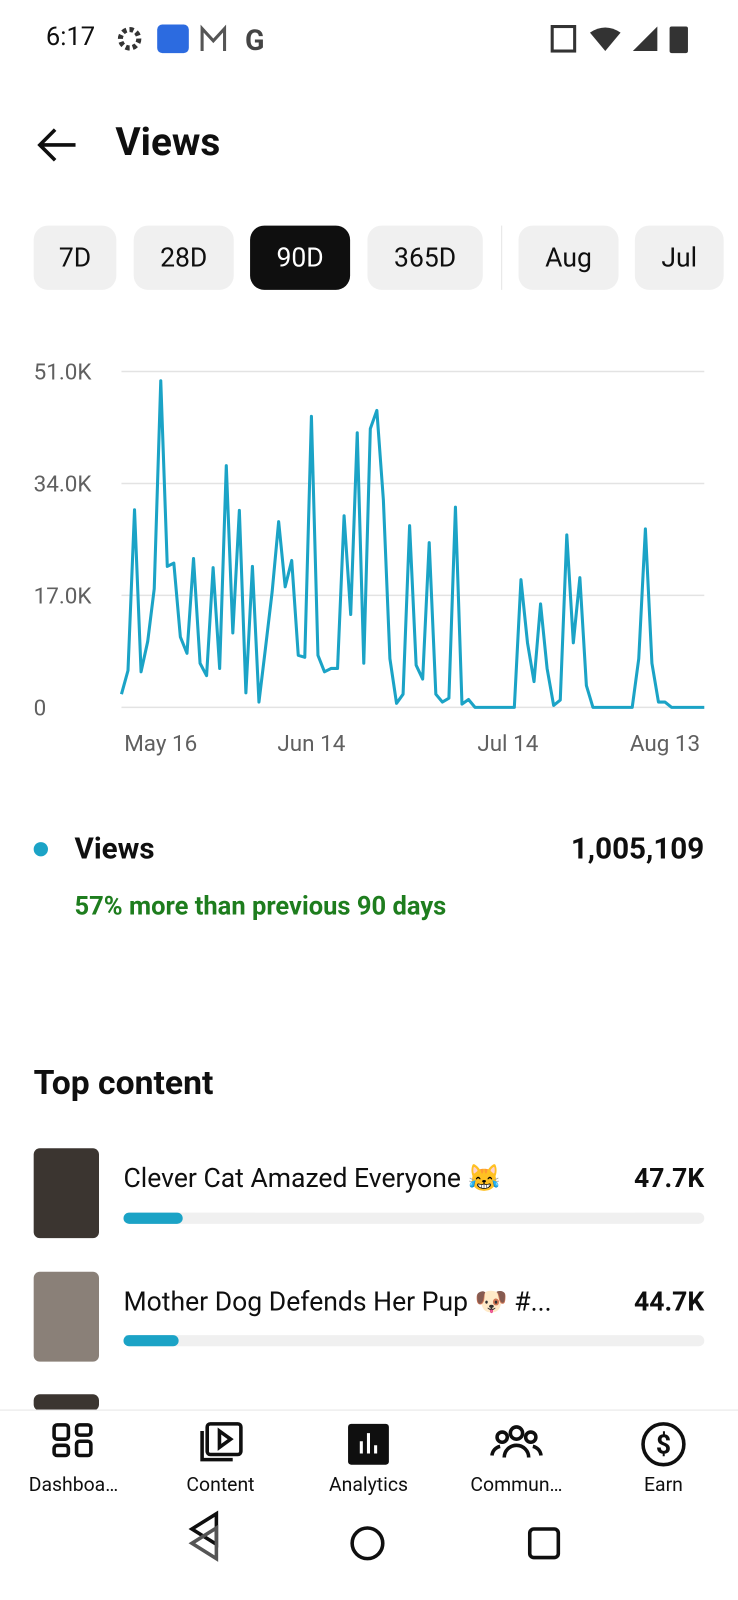 The height and width of the screenshot is (1600, 738). What do you see at coordinates (254, 40) in the screenshot?
I see `svg-text: G` at bounding box center [254, 40].